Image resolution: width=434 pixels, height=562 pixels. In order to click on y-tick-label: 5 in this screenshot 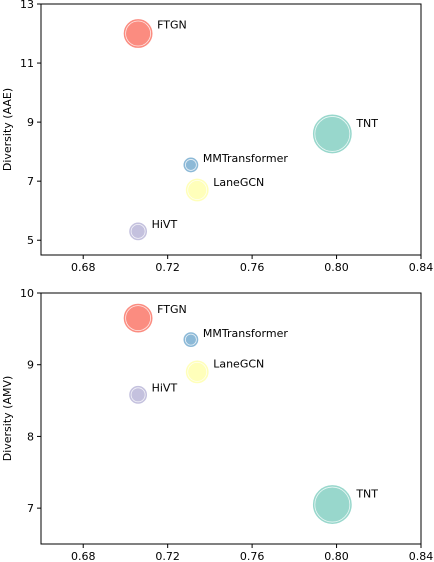, I will do `click(30, 240)`.